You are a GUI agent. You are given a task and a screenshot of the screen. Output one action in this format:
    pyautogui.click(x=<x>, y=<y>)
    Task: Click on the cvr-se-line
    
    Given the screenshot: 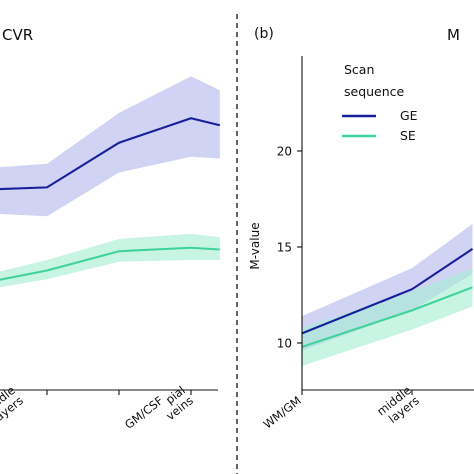 What is the action you would take?
    pyautogui.click(x=110, y=263)
    